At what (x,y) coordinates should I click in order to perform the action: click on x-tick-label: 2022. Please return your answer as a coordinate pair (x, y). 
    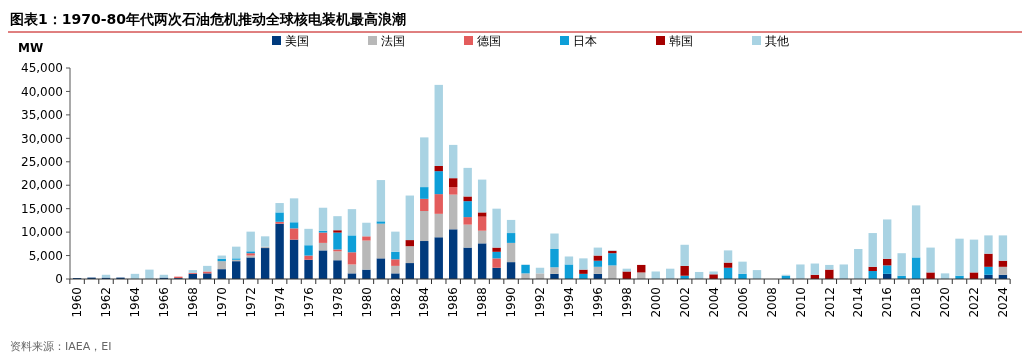
    Looking at the image, I should click on (974, 302).